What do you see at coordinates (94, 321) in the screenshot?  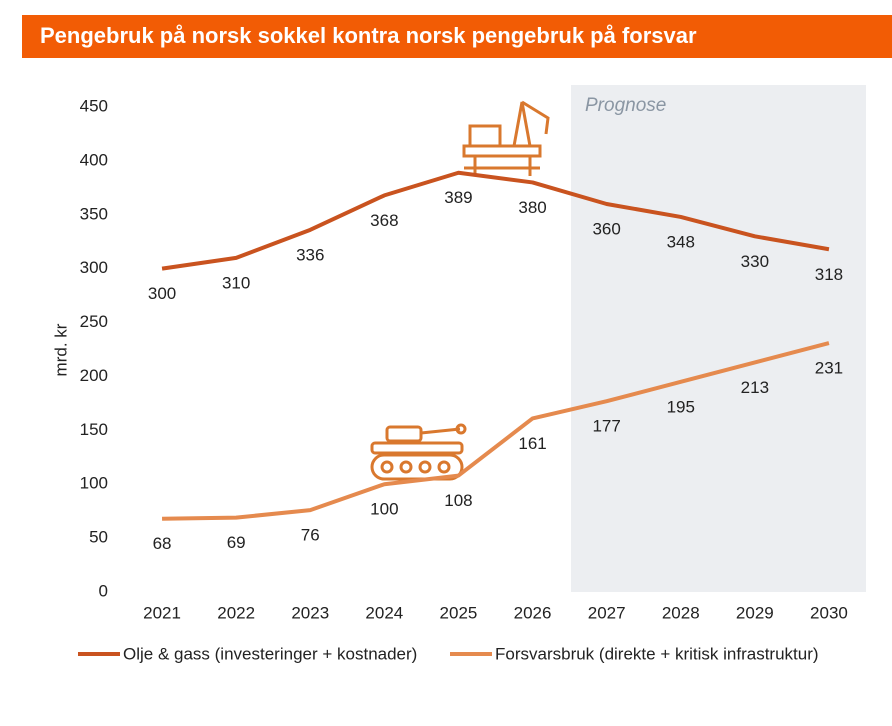 I see `y-tick-label: 250` at bounding box center [94, 321].